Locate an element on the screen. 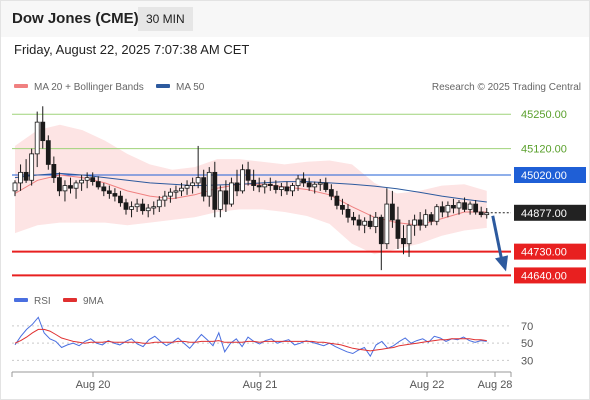 Image resolution: width=590 pixels, height=400 pixels. source-credit: Research © 2025 Trading Central is located at coordinates (506, 87).